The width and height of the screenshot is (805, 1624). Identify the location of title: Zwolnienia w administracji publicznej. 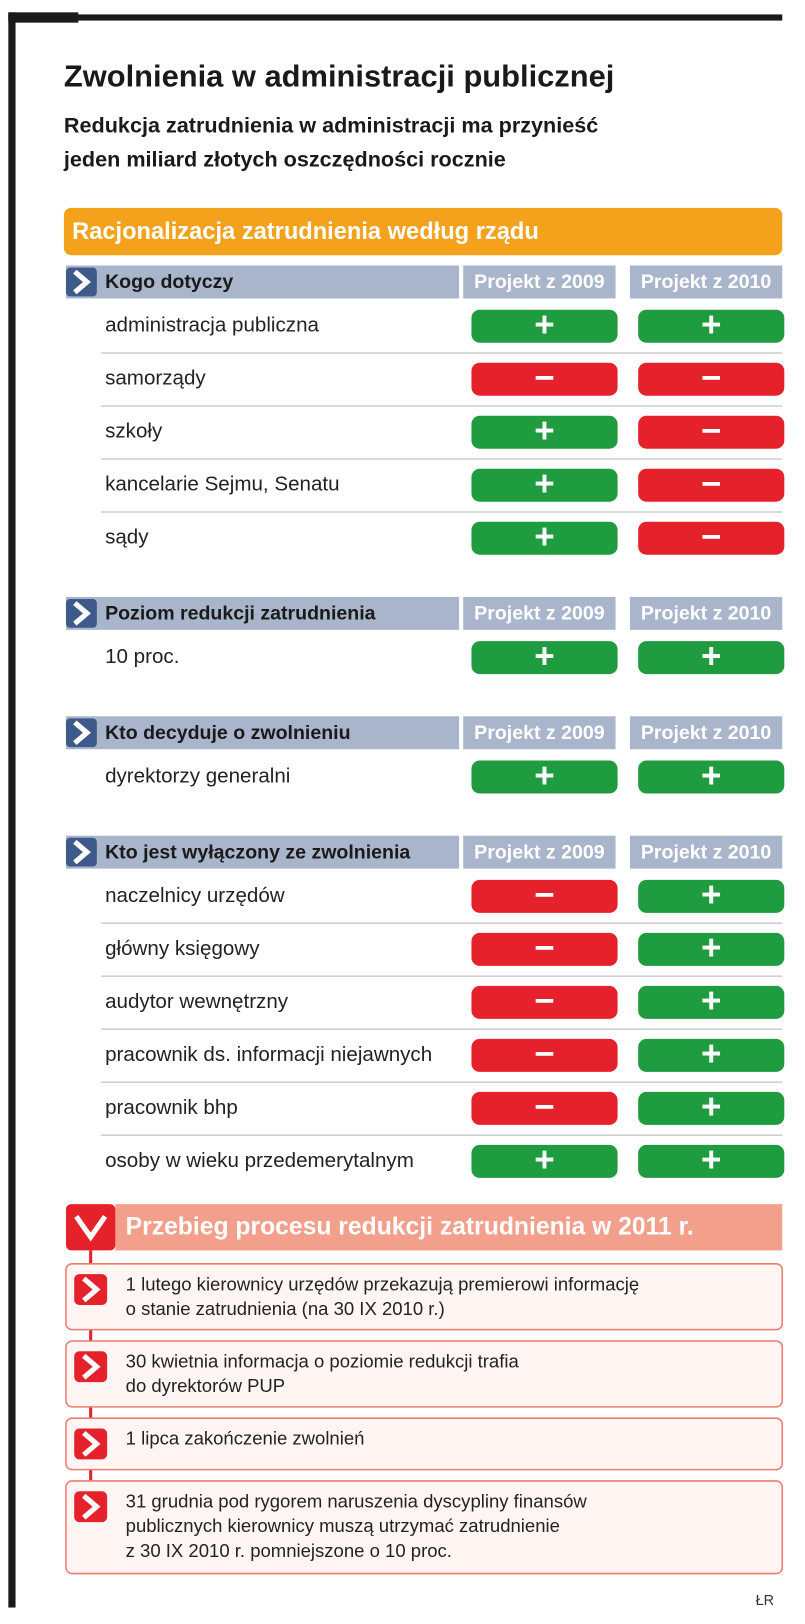
(339, 75).